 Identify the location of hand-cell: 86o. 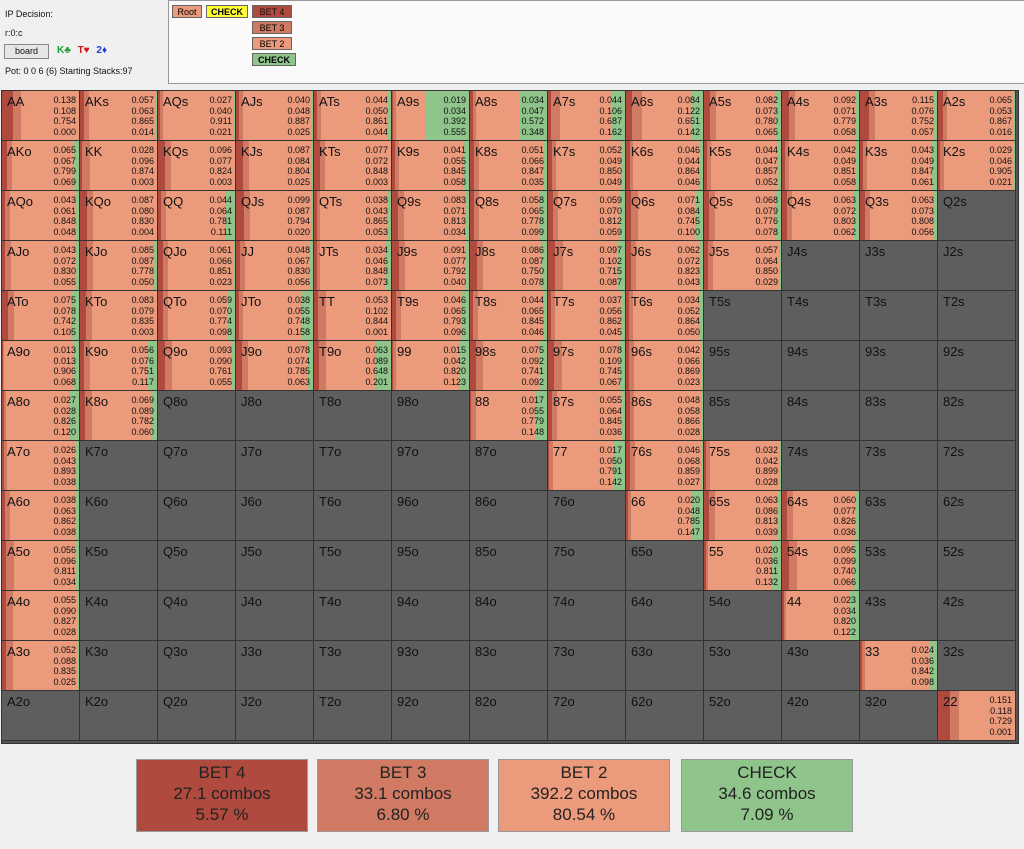
(509, 516).